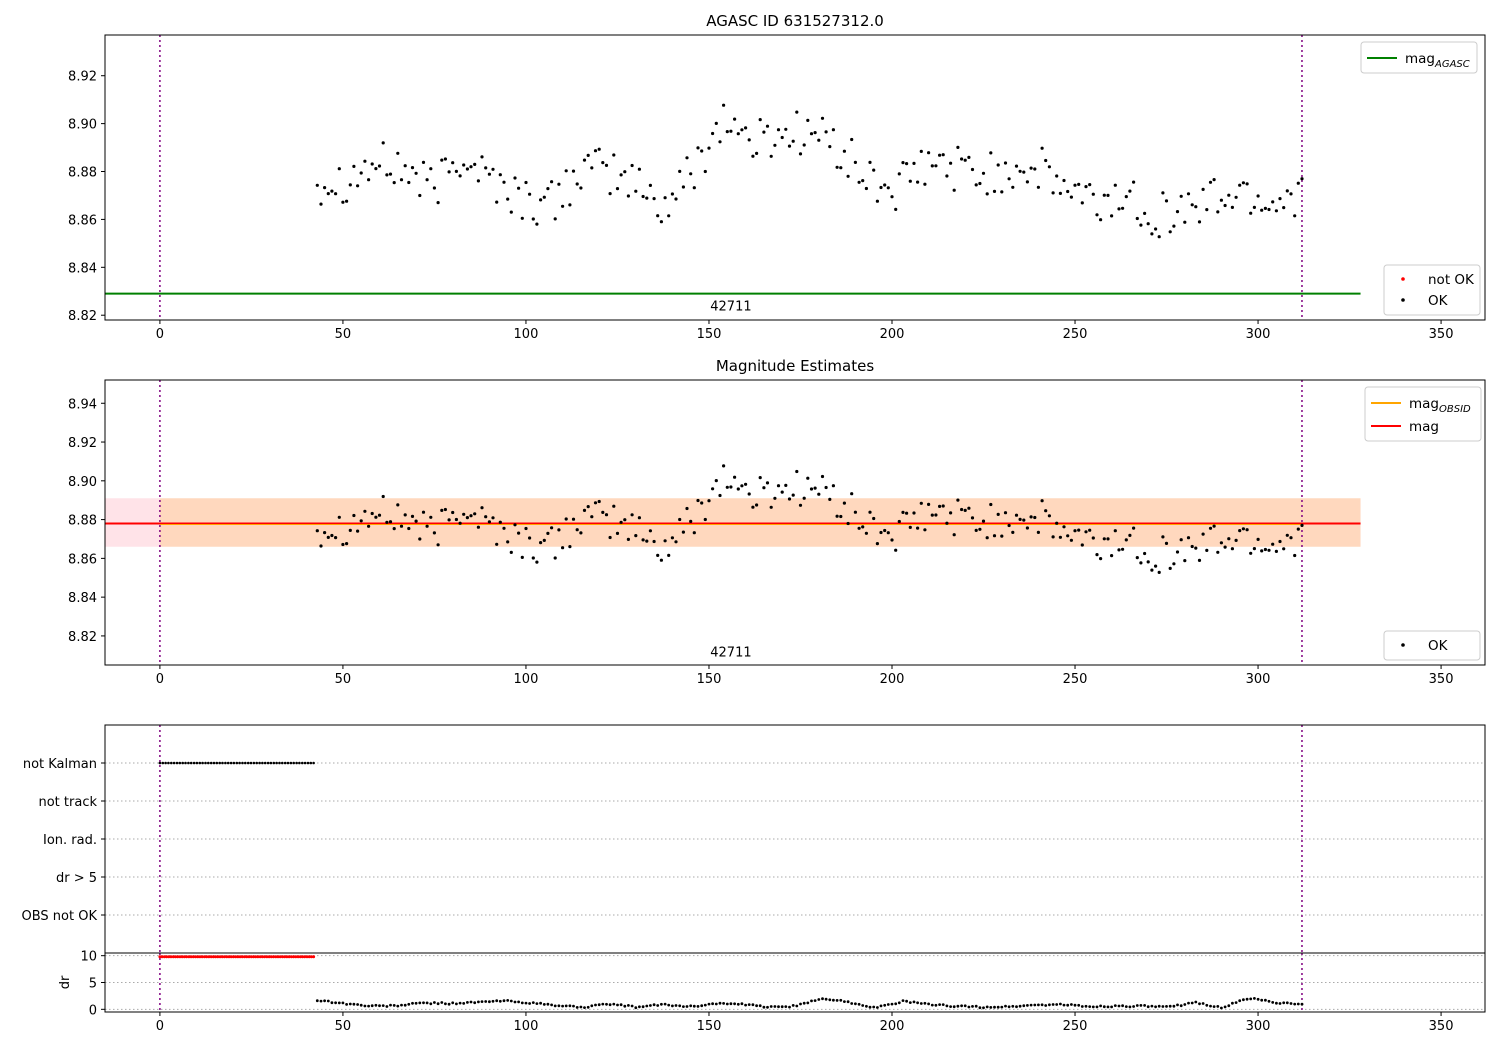 This screenshot has width=1500, height=1050. I want to click on x-tick-label: 300, so click(1258, 334).